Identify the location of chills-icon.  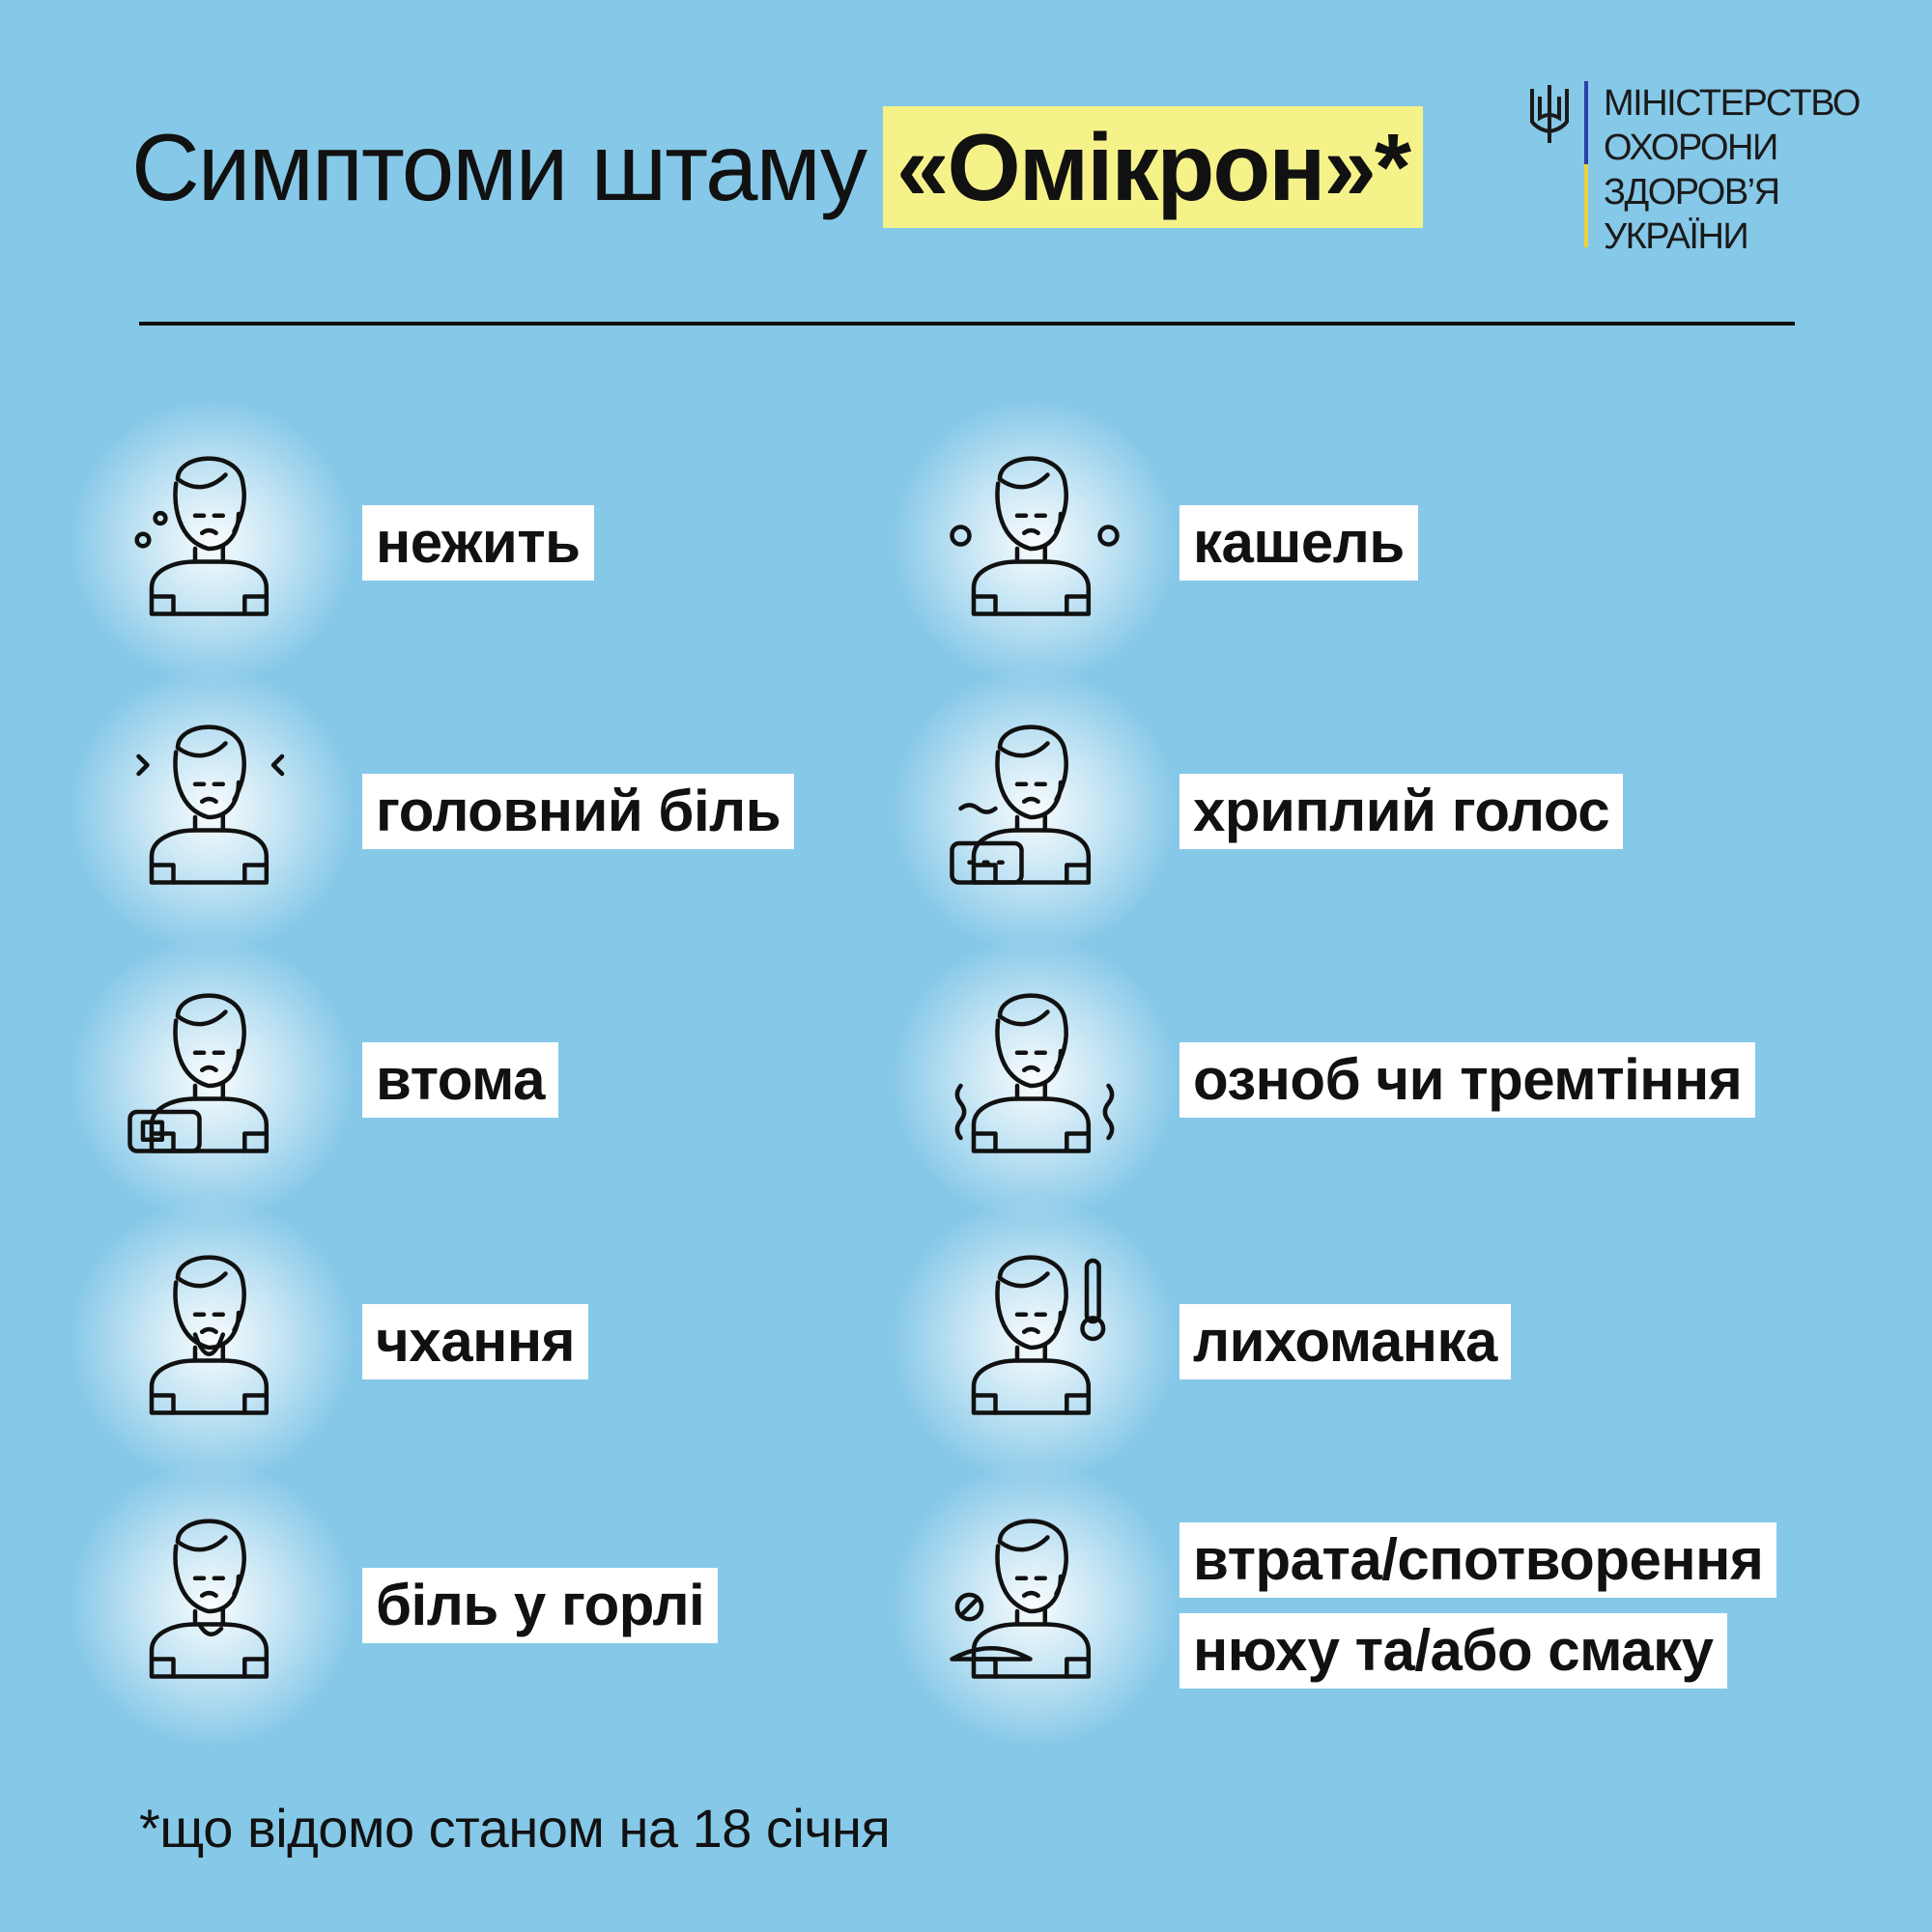
(1034, 1068).